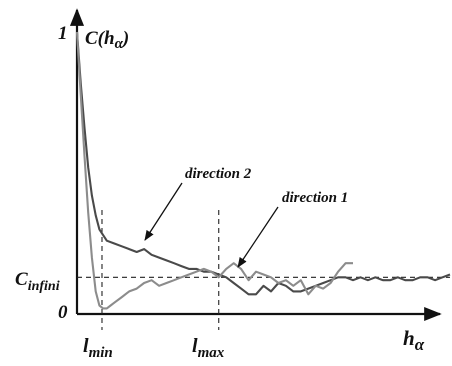  I want to click on y-tick-label-c-infini: Cinfini, so click(37, 281).